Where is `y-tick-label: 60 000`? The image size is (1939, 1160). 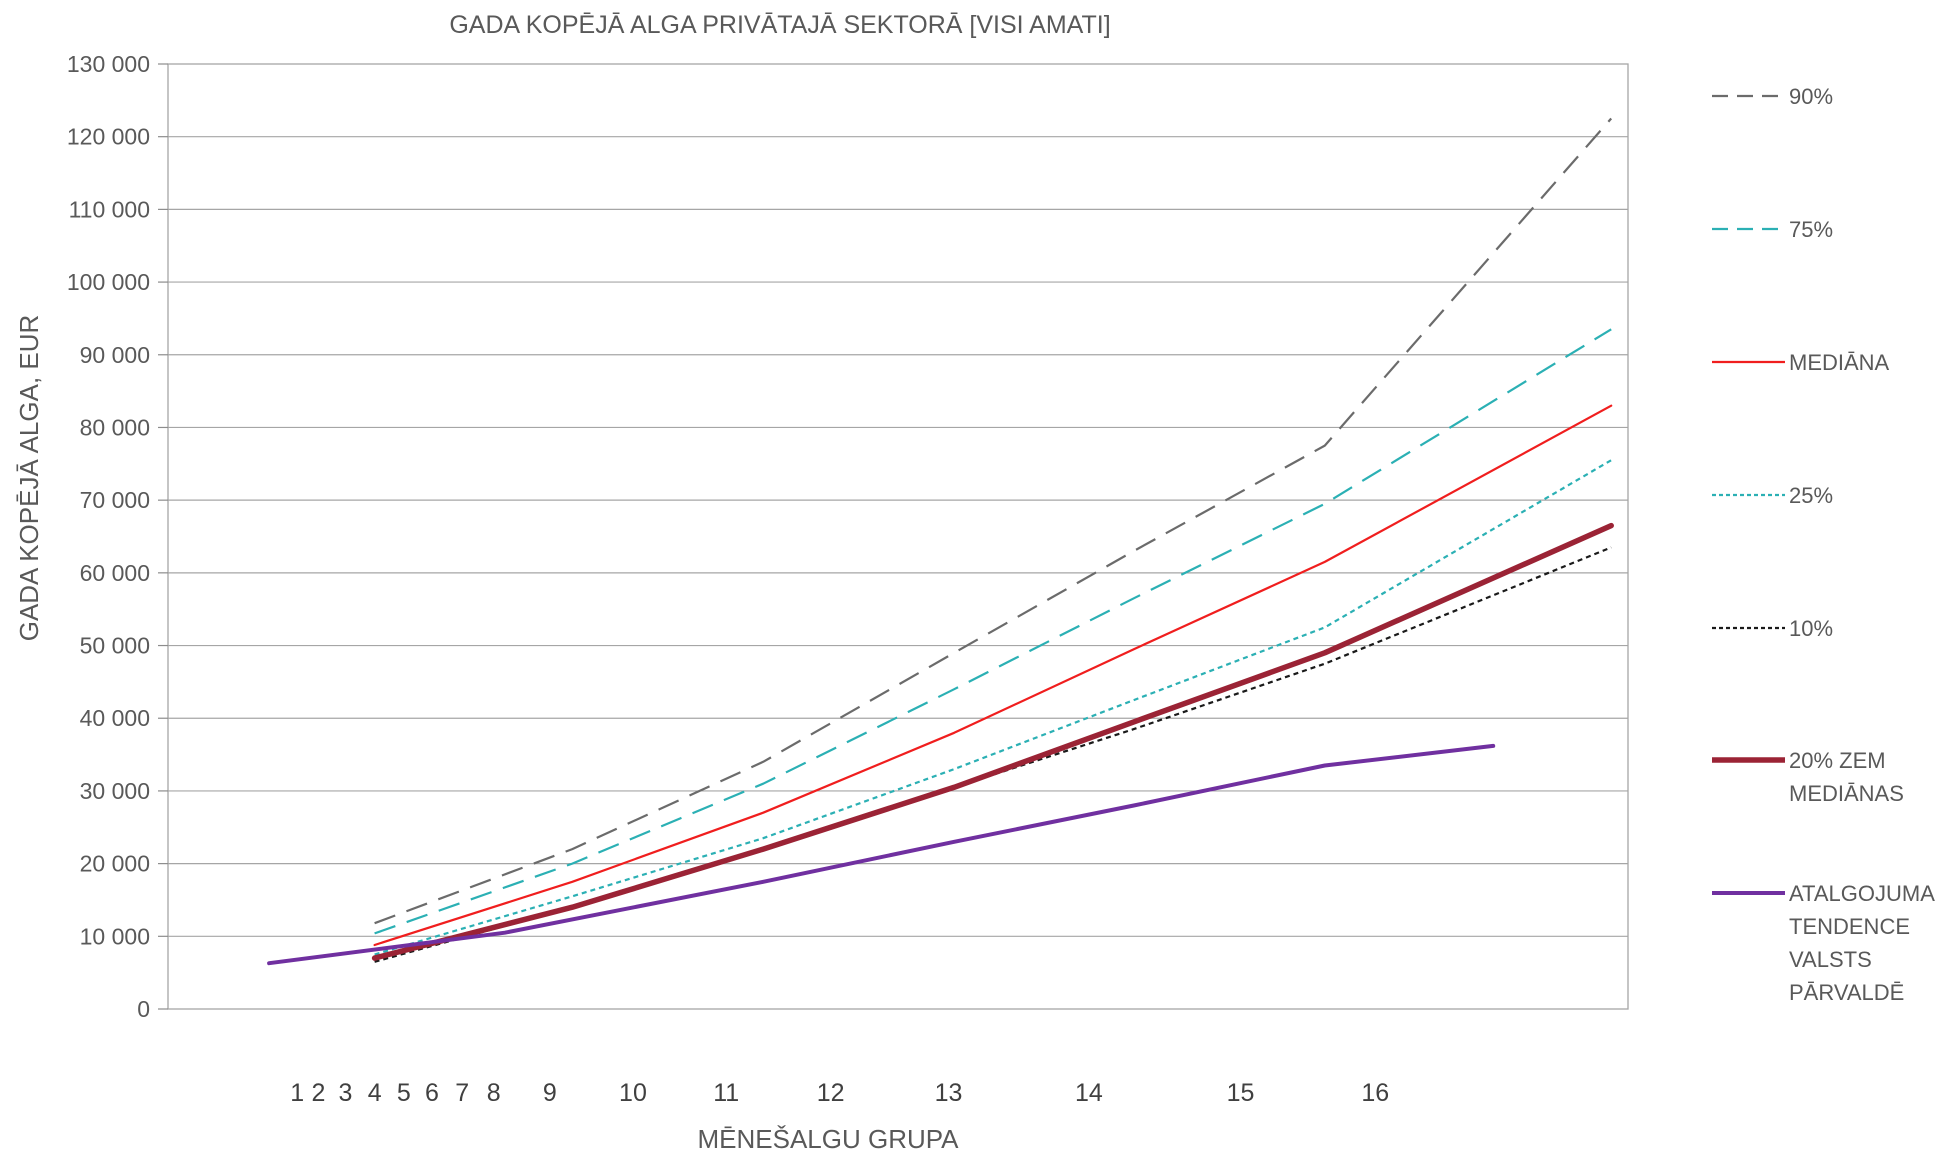 y-tick-label: 60 000 is located at coordinates (115, 573).